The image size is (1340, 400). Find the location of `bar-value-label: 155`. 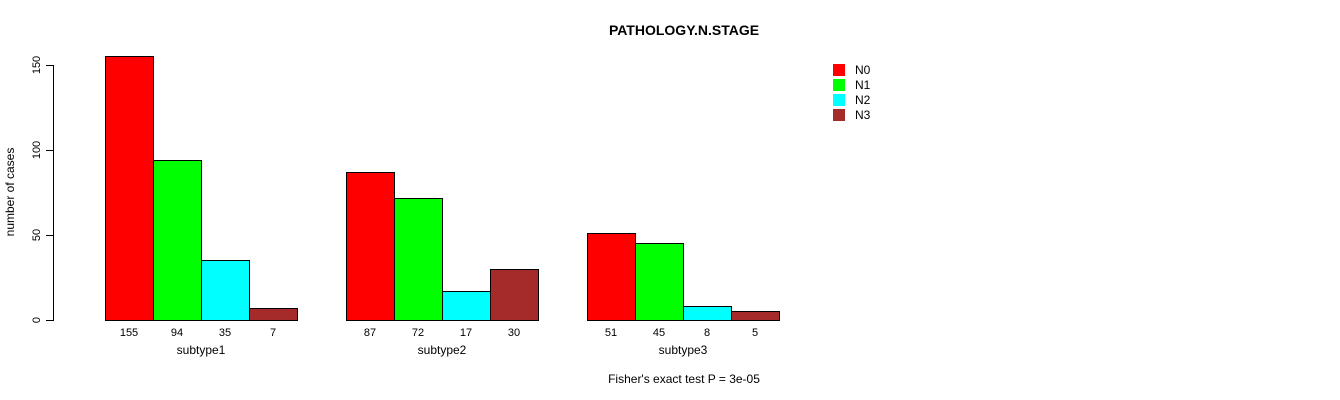

bar-value-label: 155 is located at coordinates (129, 333).